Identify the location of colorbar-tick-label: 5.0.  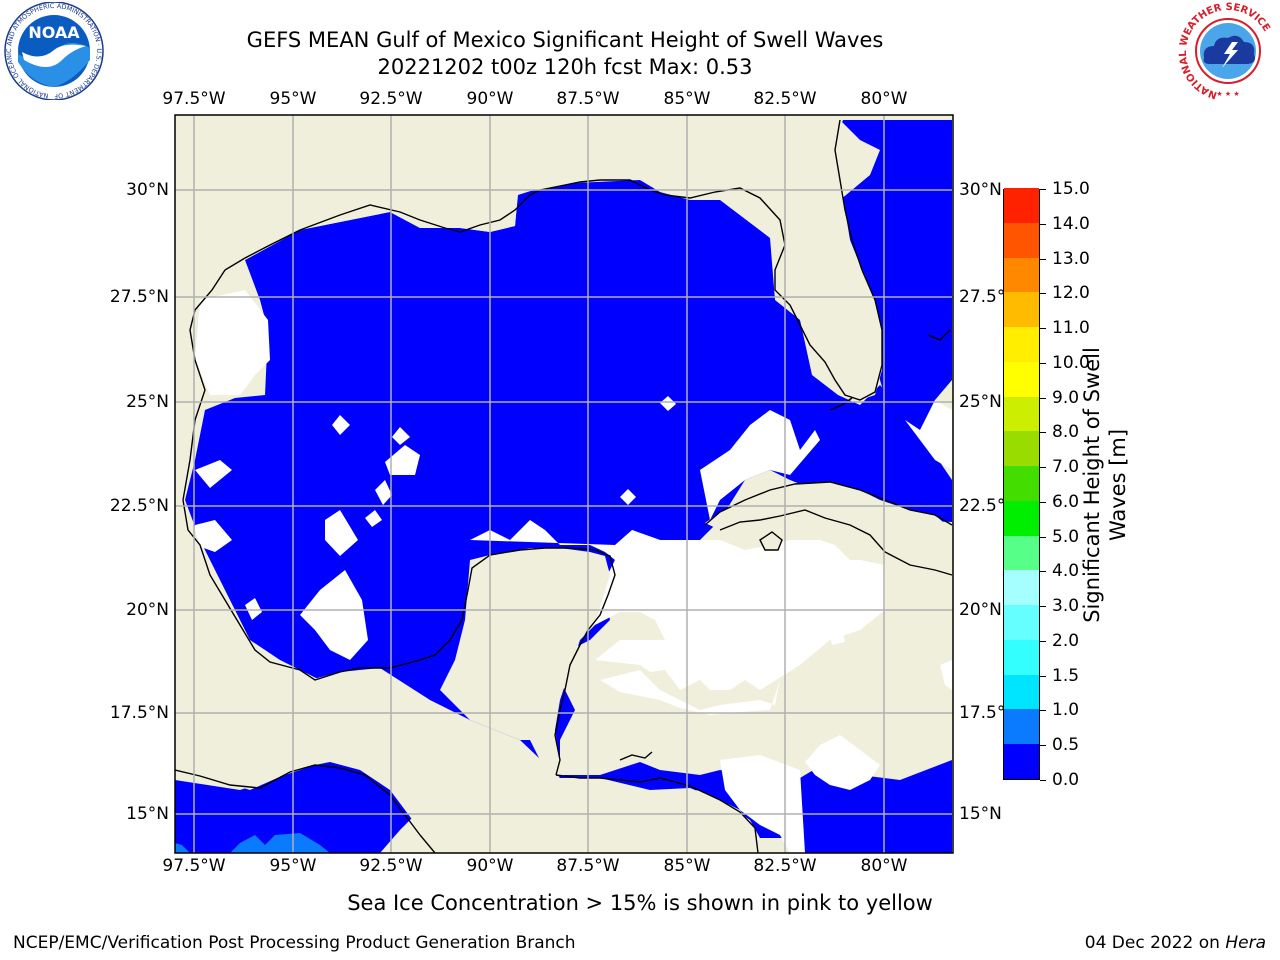
(1066, 536).